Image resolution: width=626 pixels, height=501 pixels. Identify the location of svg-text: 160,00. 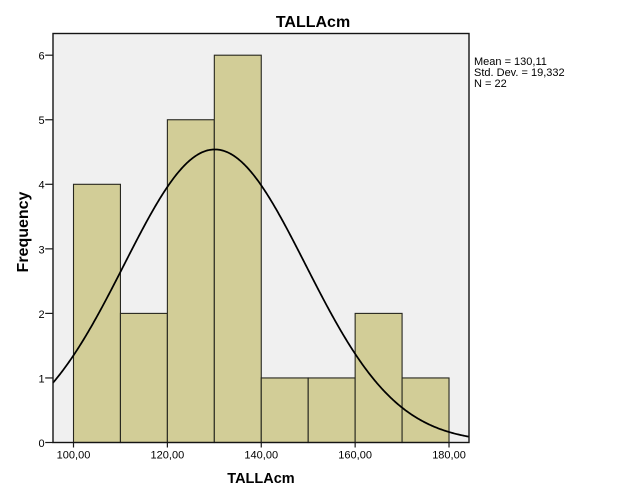
(355, 456).